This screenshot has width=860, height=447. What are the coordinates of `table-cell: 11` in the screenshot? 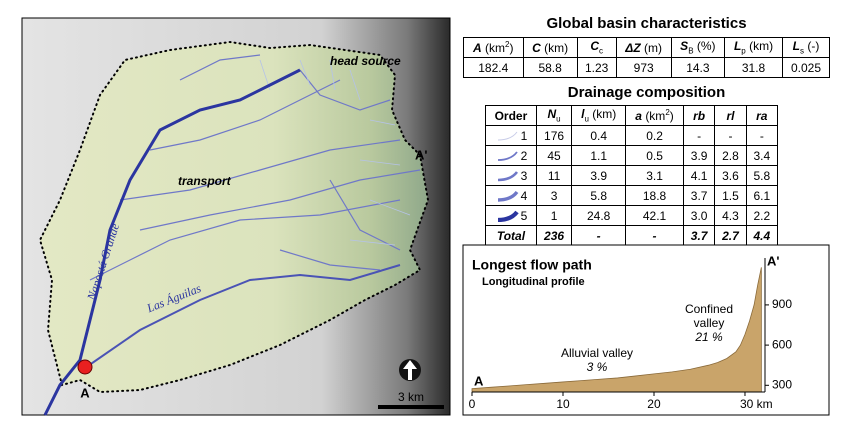 It's located at (554, 175).